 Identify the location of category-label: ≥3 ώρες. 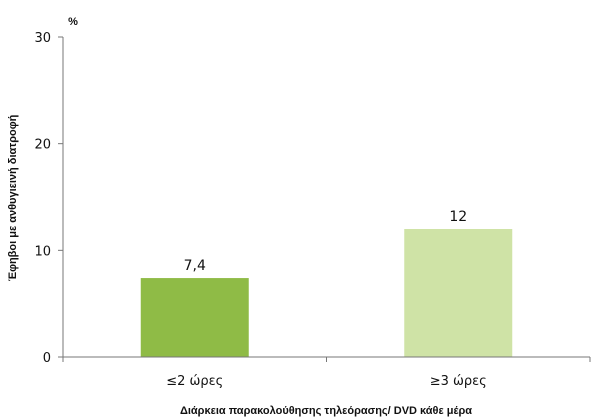
(458, 381).